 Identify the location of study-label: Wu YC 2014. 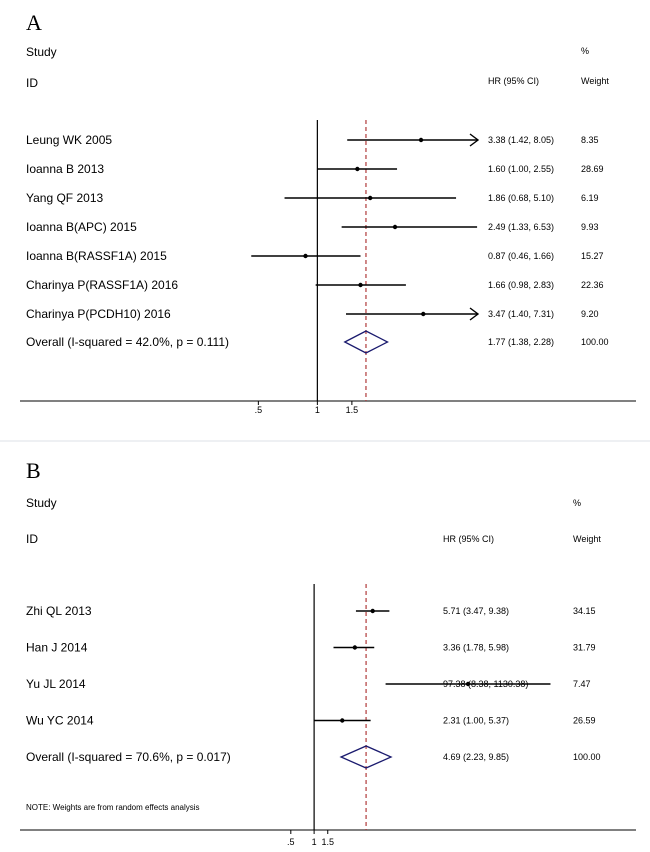
(60, 721).